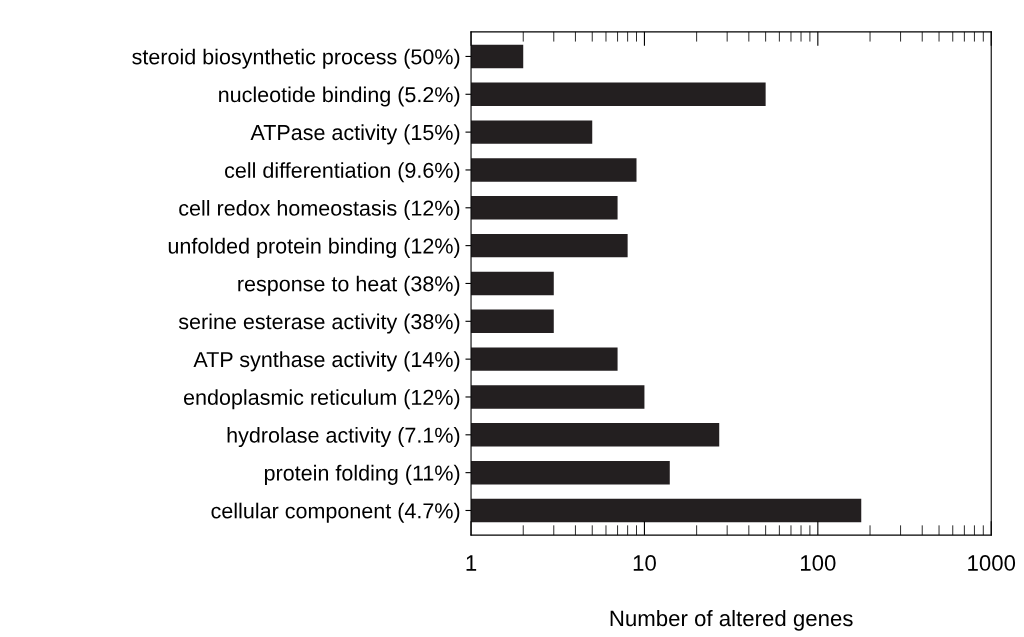 The height and width of the screenshot is (637, 1024). Describe the element at coordinates (342, 172) in the screenshot. I see `y-tick-label: cell differentiation (9.6%)` at that location.